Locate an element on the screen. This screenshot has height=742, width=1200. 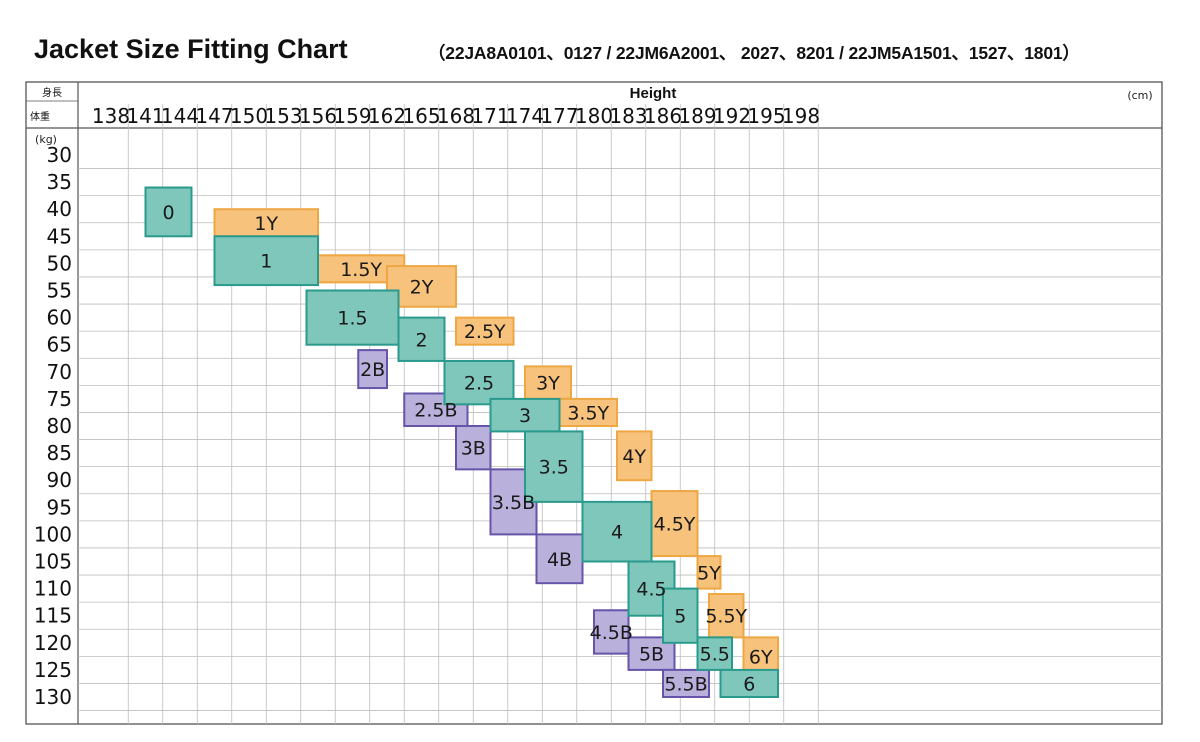
size-block-2-5Y is located at coordinates (485, 331).